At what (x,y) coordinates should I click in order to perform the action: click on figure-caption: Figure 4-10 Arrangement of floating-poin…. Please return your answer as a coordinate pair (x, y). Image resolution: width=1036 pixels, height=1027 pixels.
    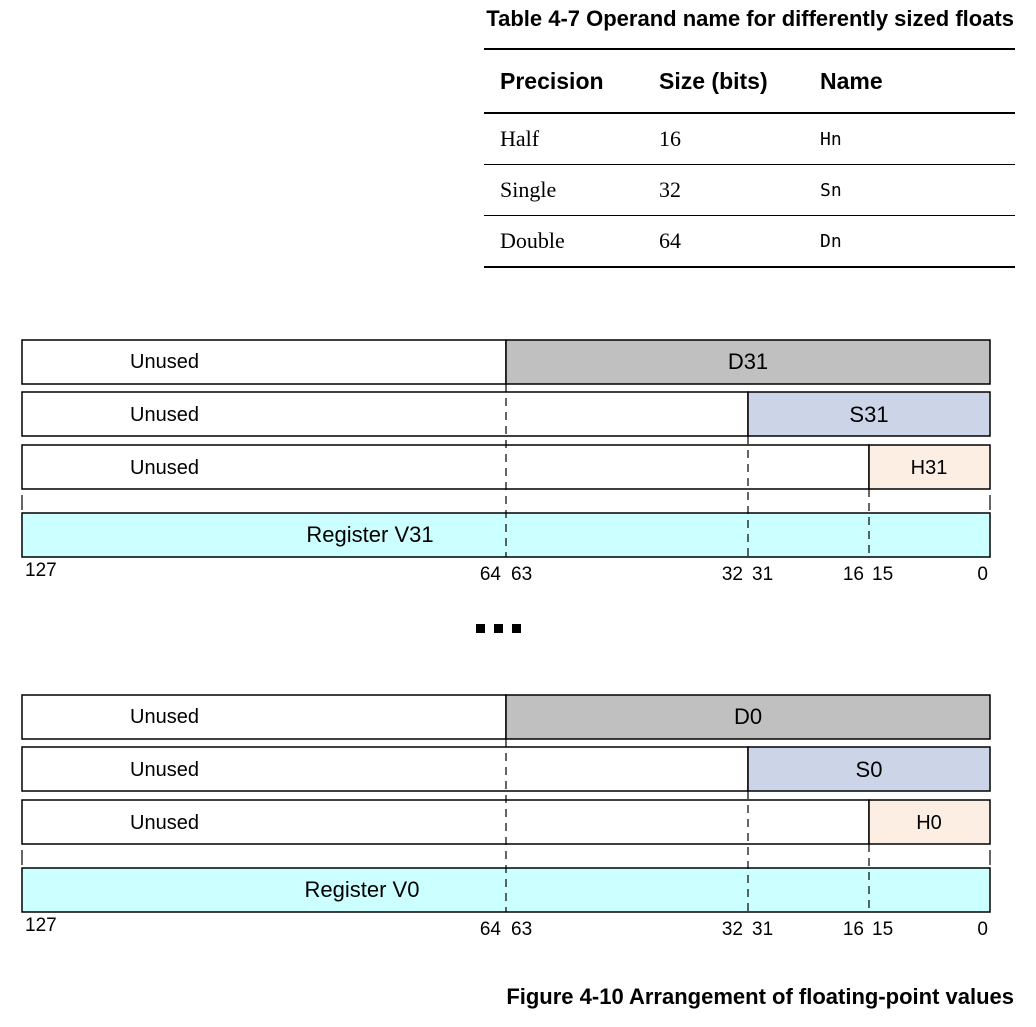
    Looking at the image, I should click on (760, 996).